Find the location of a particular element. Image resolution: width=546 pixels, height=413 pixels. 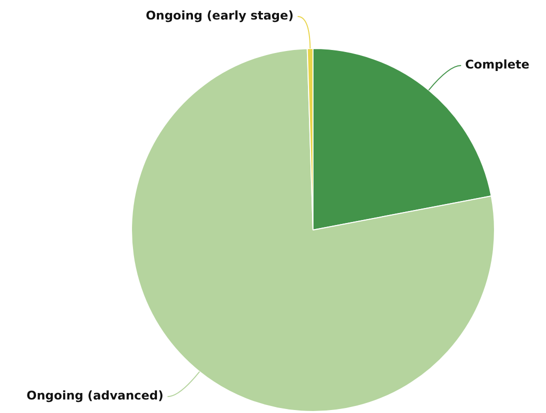

slice-label: Complete is located at coordinates (497, 65).